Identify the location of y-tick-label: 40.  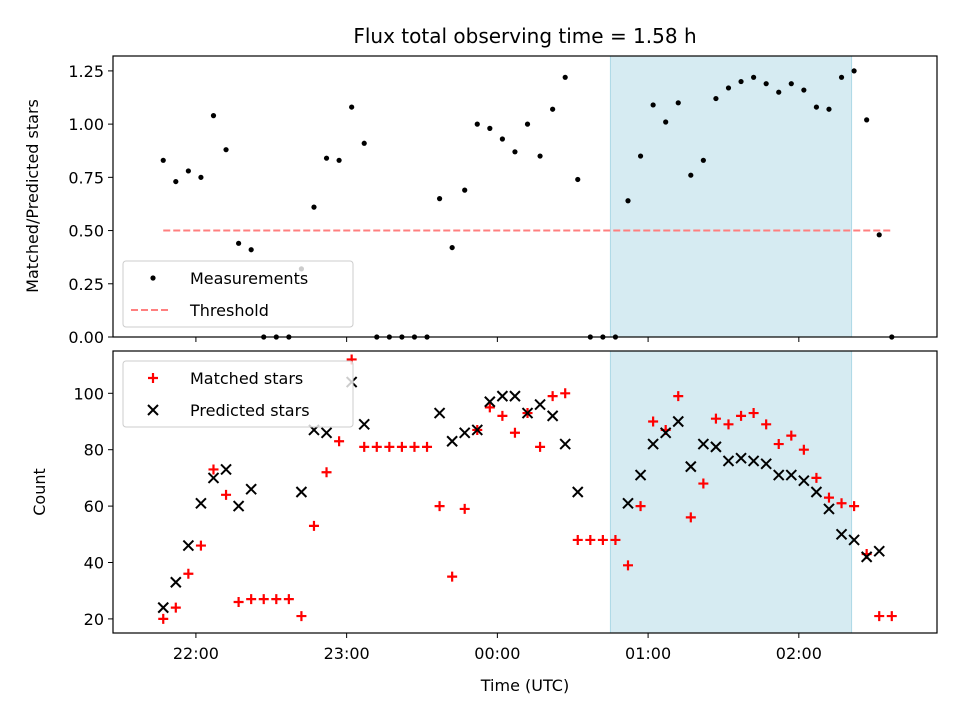
(94, 563).